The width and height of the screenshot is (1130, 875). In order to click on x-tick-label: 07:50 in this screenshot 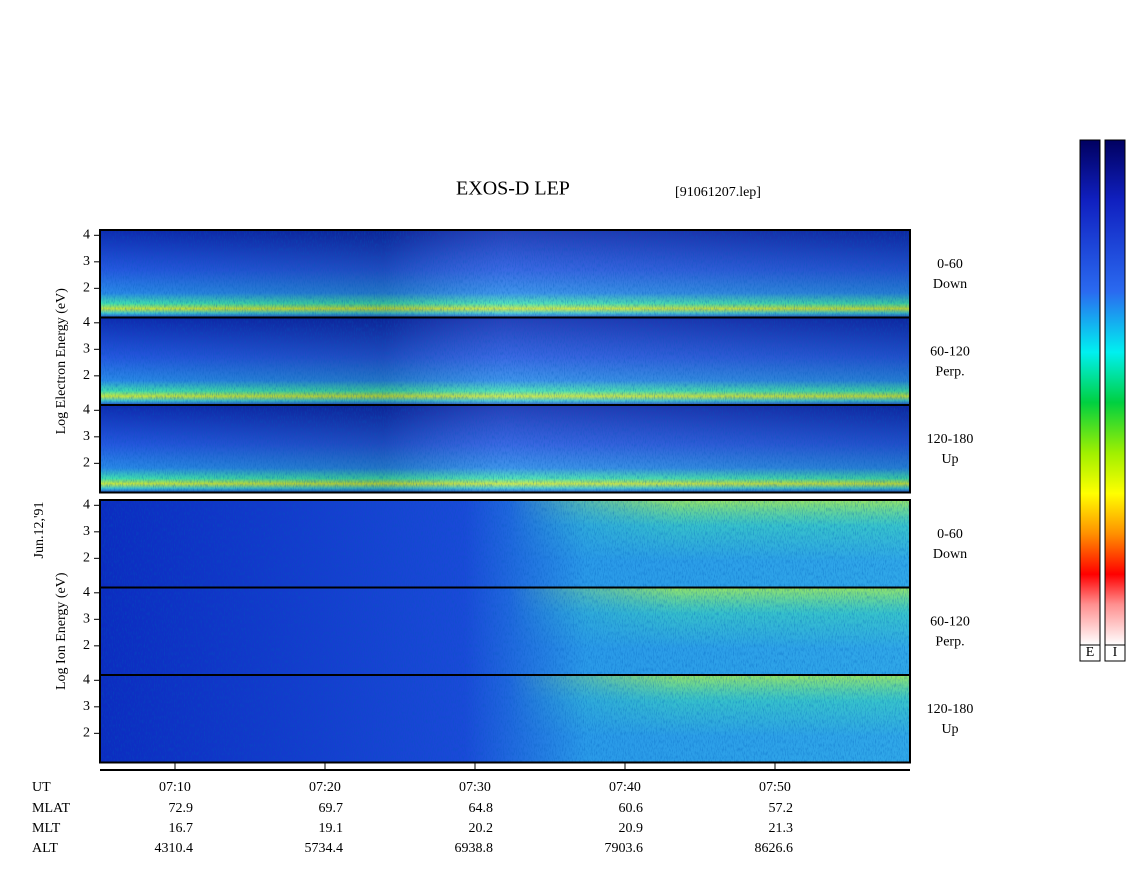, I will do `click(775, 787)`.